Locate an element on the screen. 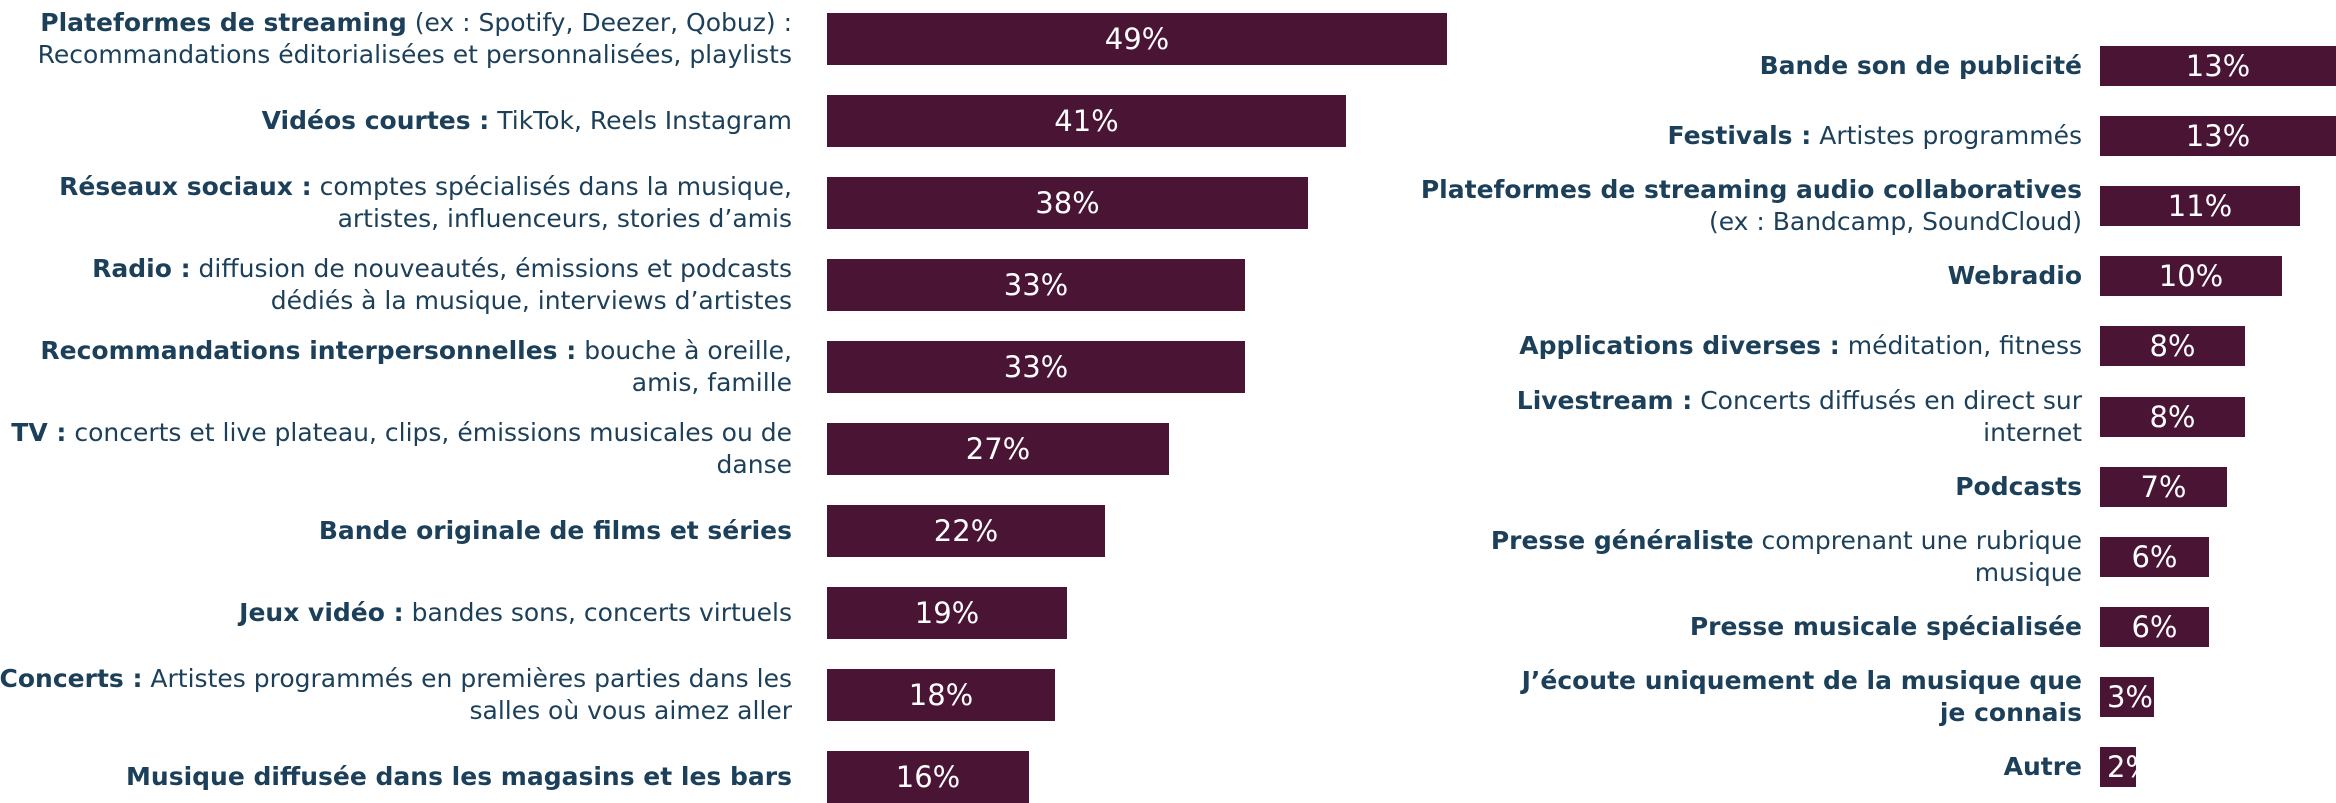  category-label-bold: Autre is located at coordinates (2043, 766).